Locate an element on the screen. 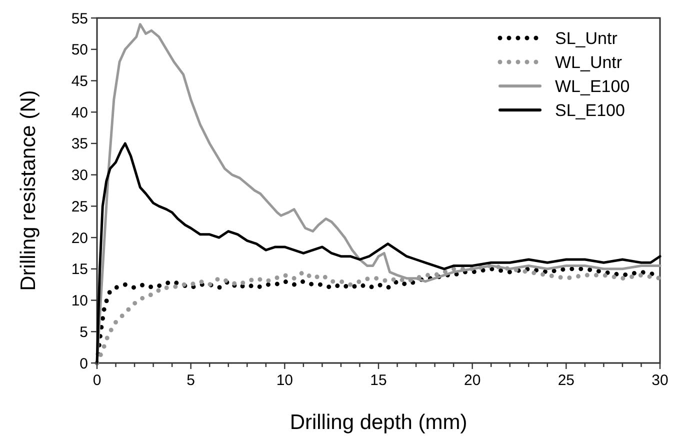  x-tick-label: 15 is located at coordinates (378, 380).